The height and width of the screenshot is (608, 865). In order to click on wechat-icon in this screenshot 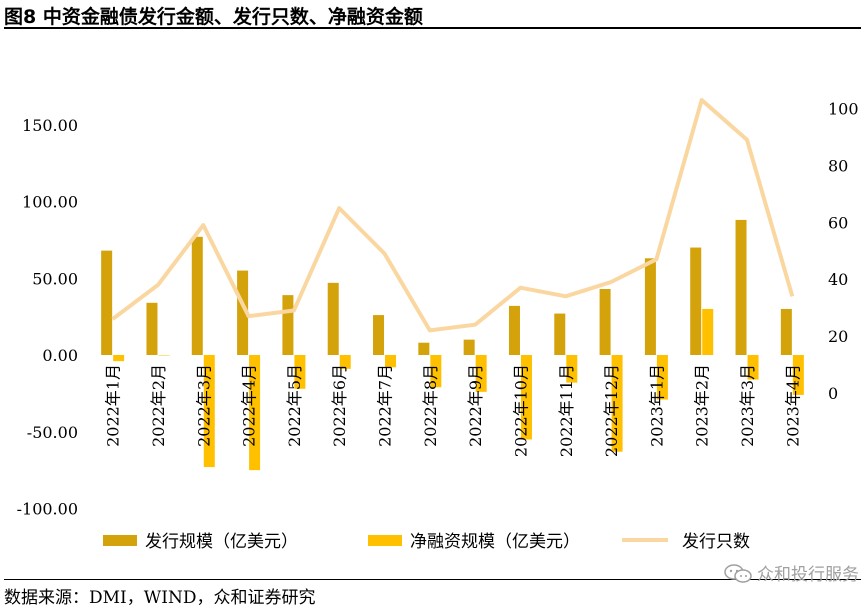, I will do `click(738, 573)`.